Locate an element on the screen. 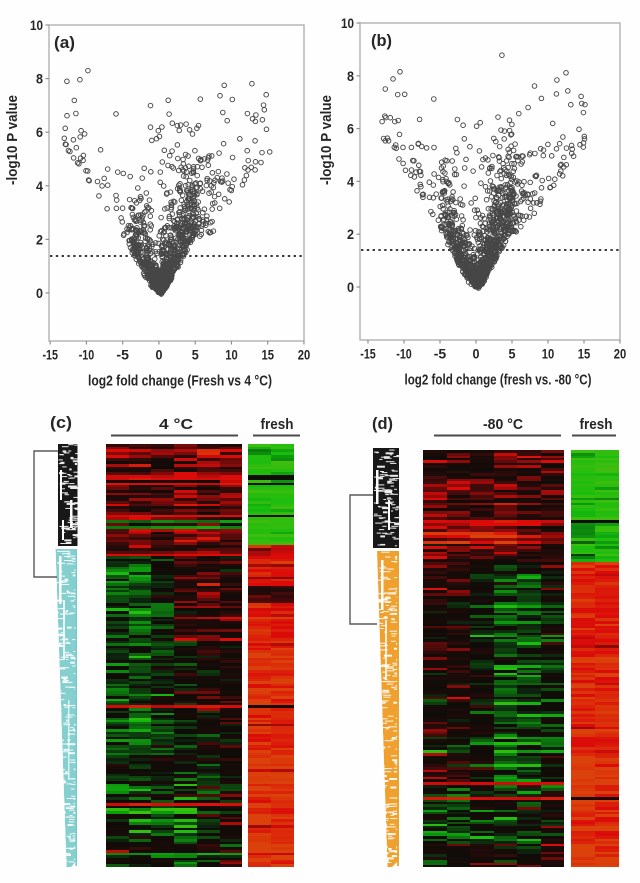  svg-text:log2 fold change (fresh vs. -8: log2 fold change (fresh vs. -80 °C) is located at coordinates (498, 381).